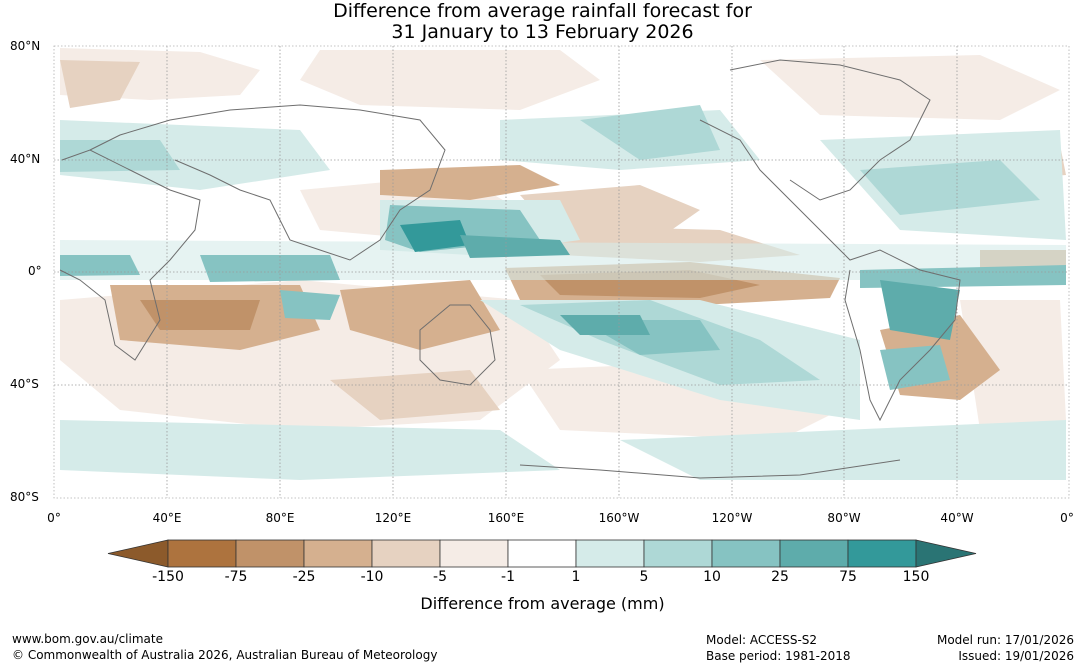 The width and height of the screenshot is (1085, 667). I want to click on colorbar-tick-label: -1, so click(508, 577).